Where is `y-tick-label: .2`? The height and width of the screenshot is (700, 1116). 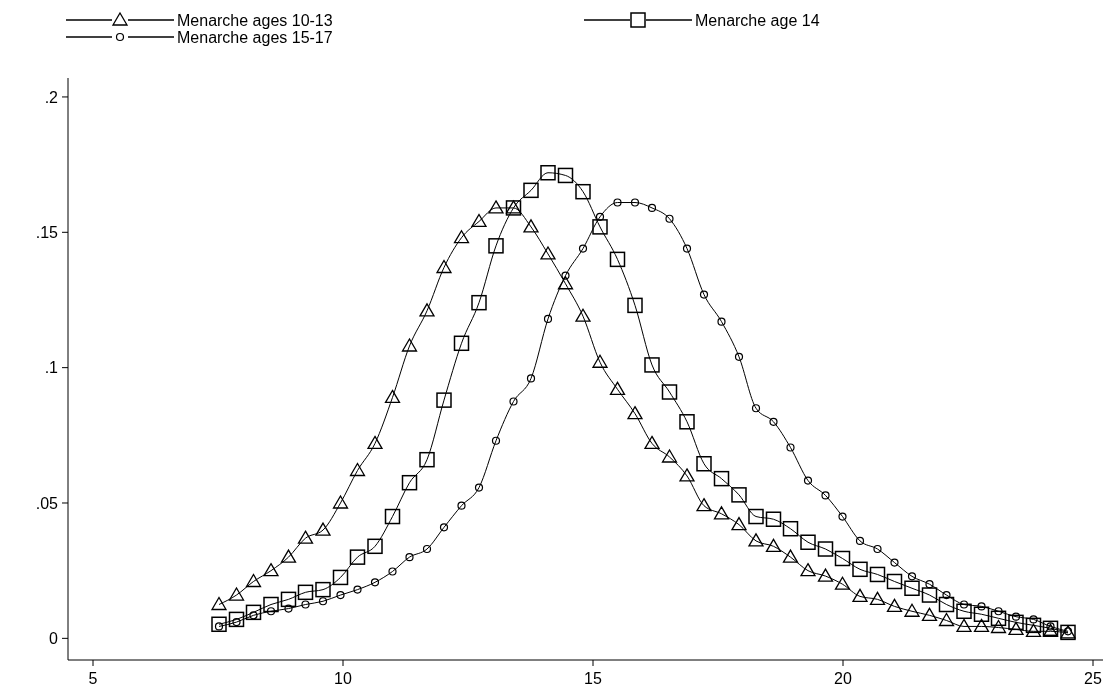 y-tick-label: .2 is located at coordinates (51, 97).